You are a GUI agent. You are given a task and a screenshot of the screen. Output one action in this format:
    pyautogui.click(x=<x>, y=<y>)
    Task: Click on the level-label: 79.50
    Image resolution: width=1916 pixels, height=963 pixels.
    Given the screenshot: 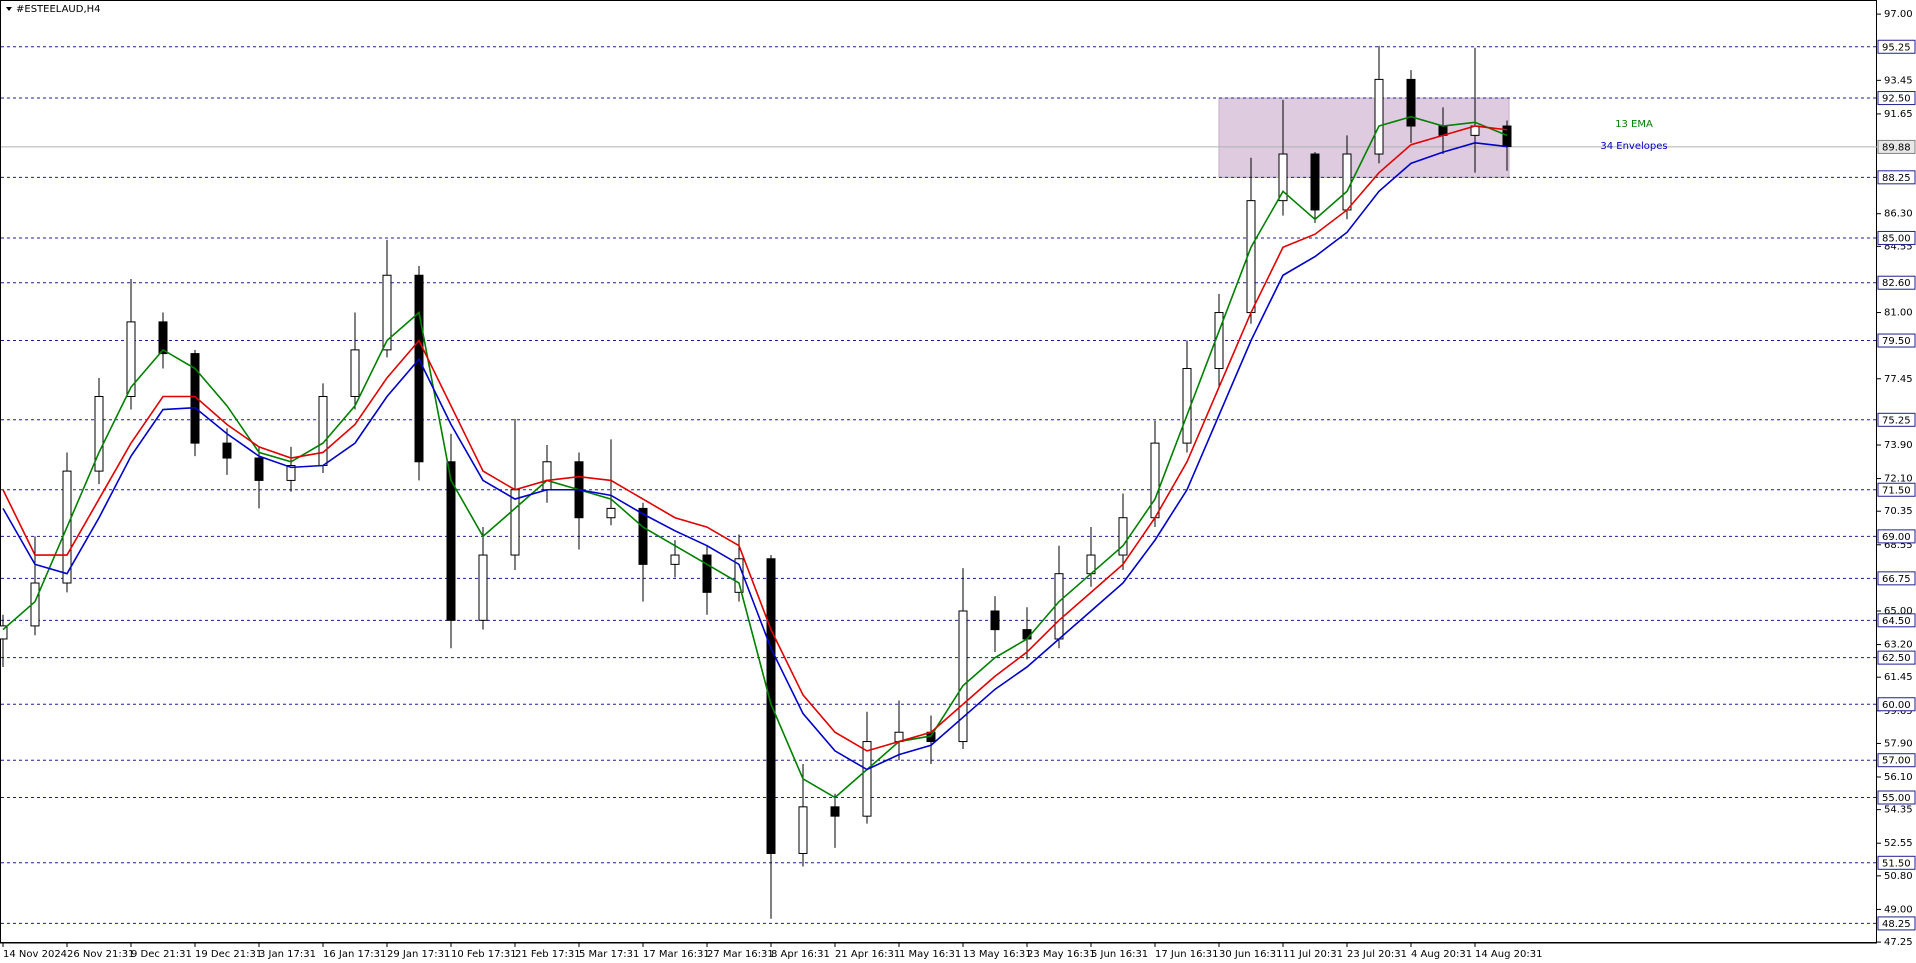 What is the action you would take?
    pyautogui.click(x=1896, y=341)
    